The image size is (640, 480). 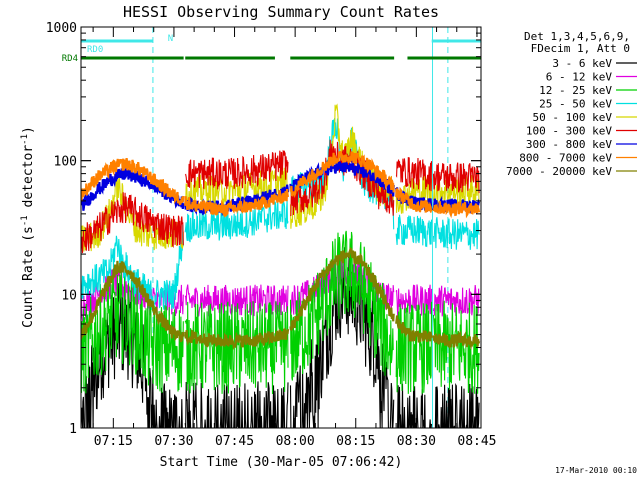 What do you see at coordinates (173, 441) in the screenshot?
I see `x-tick-label: 07:30` at bounding box center [173, 441].